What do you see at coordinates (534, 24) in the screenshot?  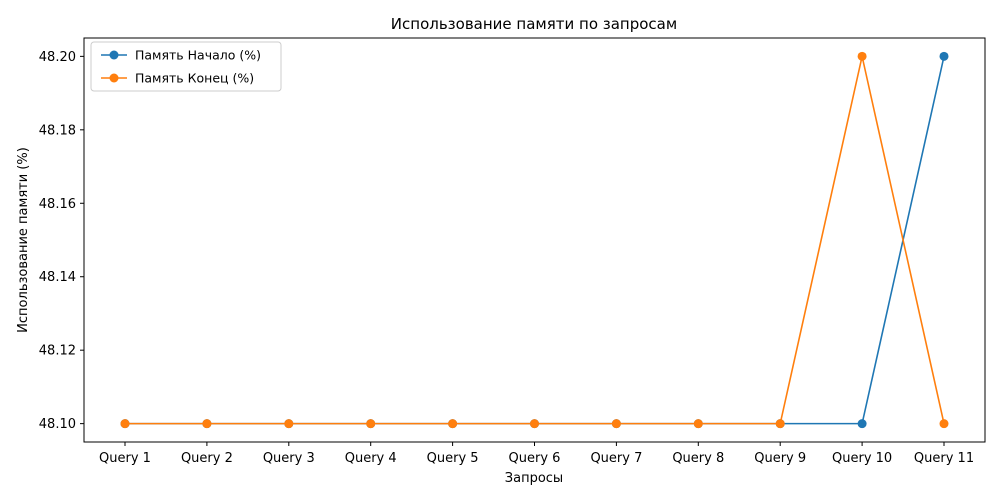 I see `chart-title: Использование памяти по запросам` at bounding box center [534, 24].